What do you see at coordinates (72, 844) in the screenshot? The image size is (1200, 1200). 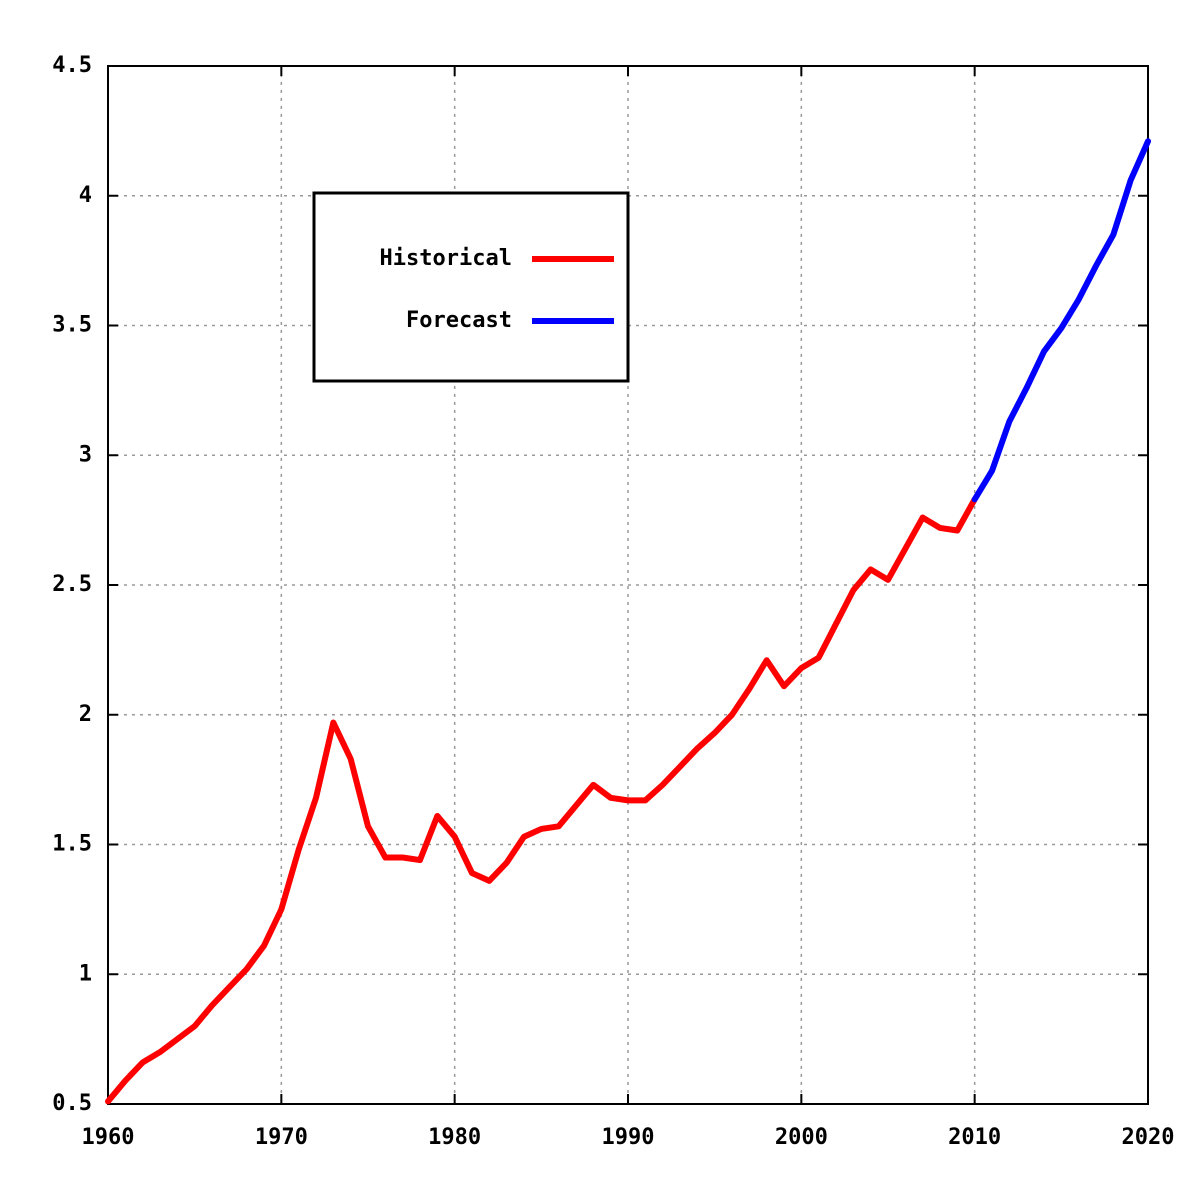 I see `y-tick-label: 1.5` at bounding box center [72, 844].